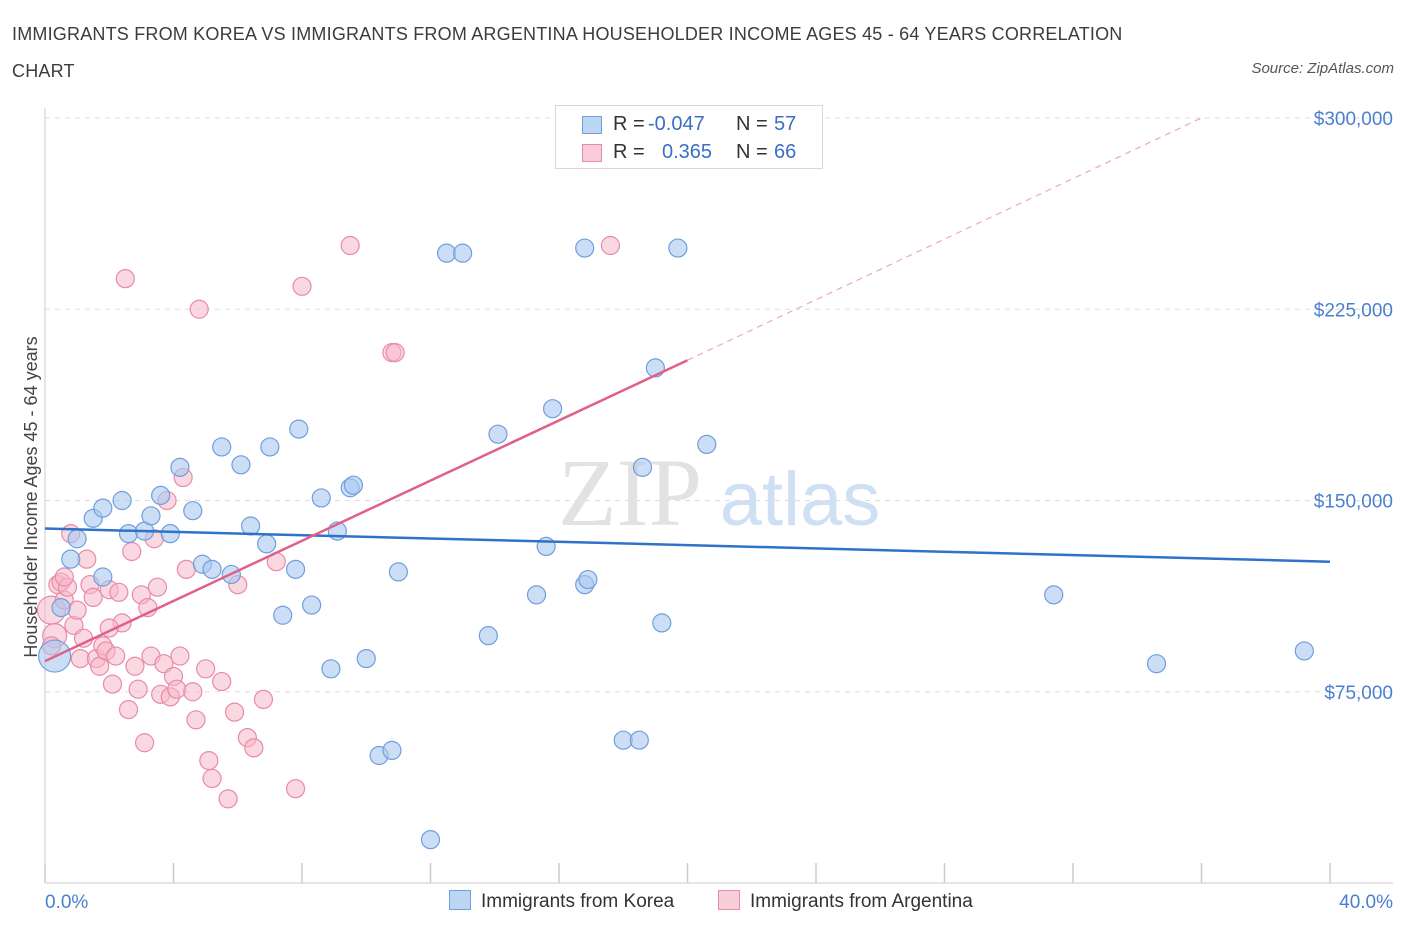  What do you see at coordinates (752, 124) in the screenshot?
I see `legend-korea-n-label: N =` at bounding box center [752, 124].